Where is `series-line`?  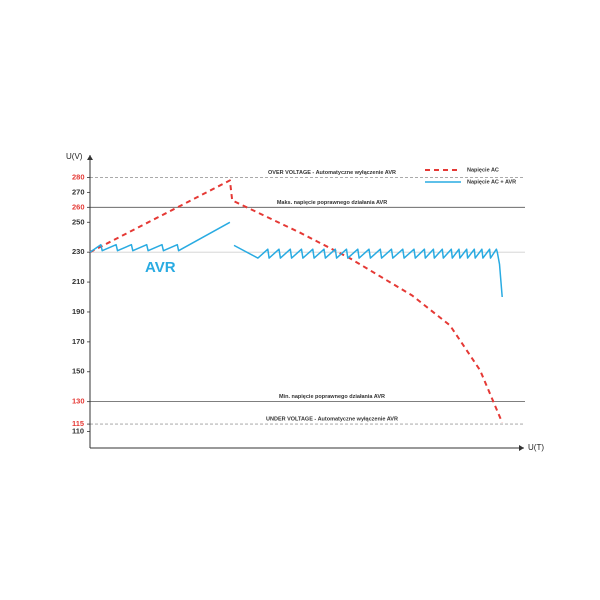 series-line is located at coordinates (296, 259).